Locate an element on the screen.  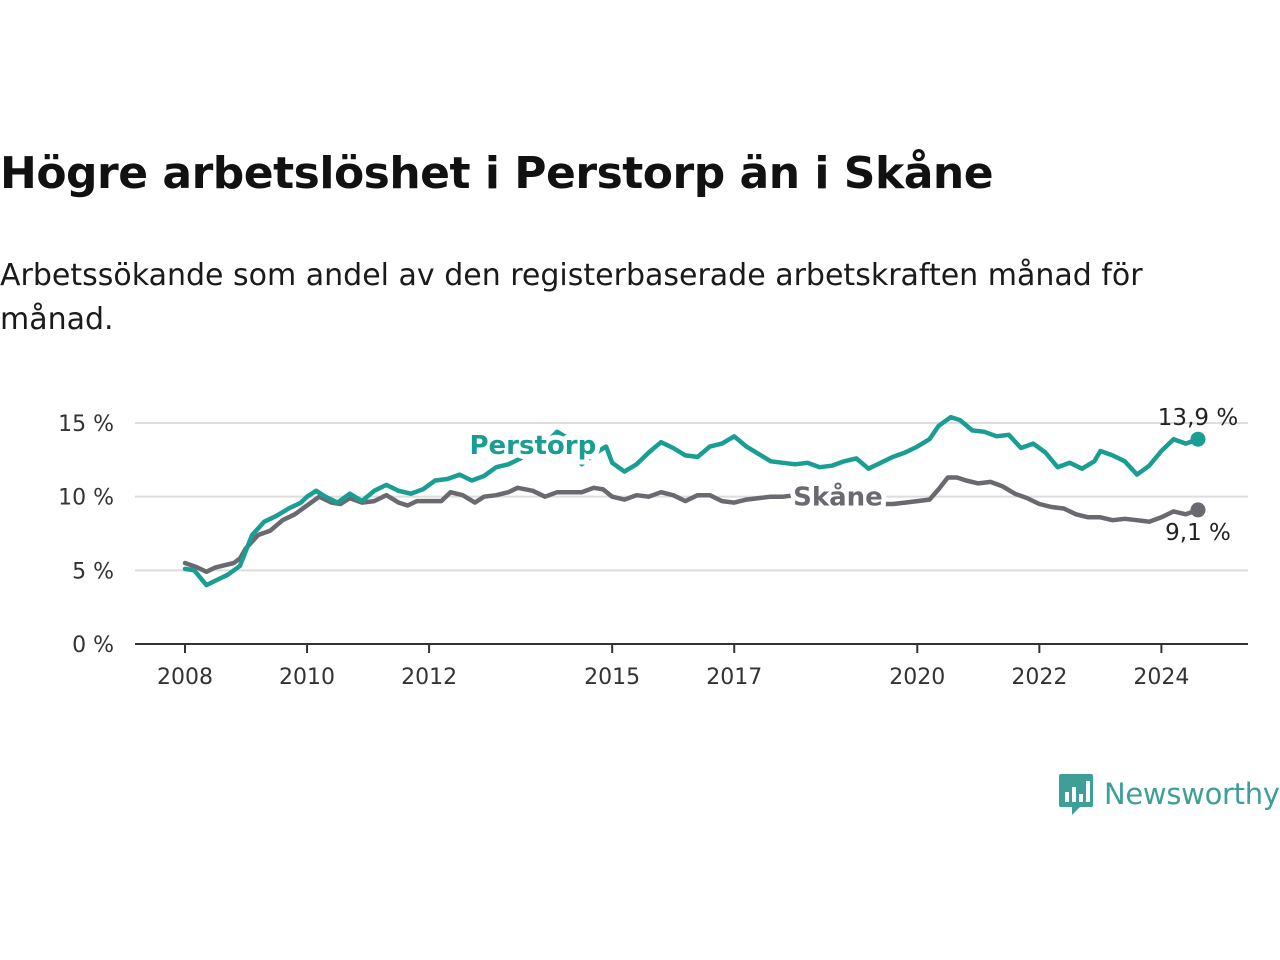
newsworthy-logo-icon is located at coordinates (1076, 794).